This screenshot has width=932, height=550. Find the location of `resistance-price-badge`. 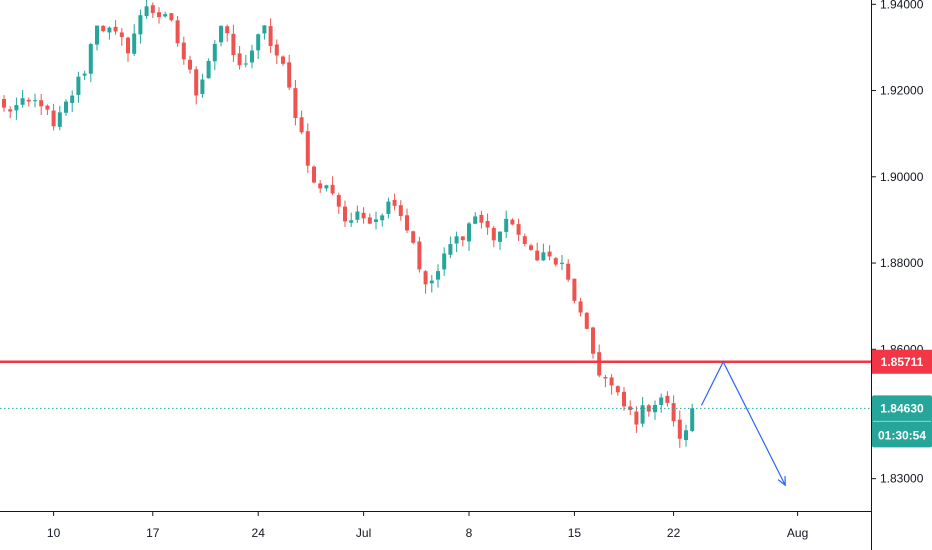

resistance-price-badge is located at coordinates (902, 361).